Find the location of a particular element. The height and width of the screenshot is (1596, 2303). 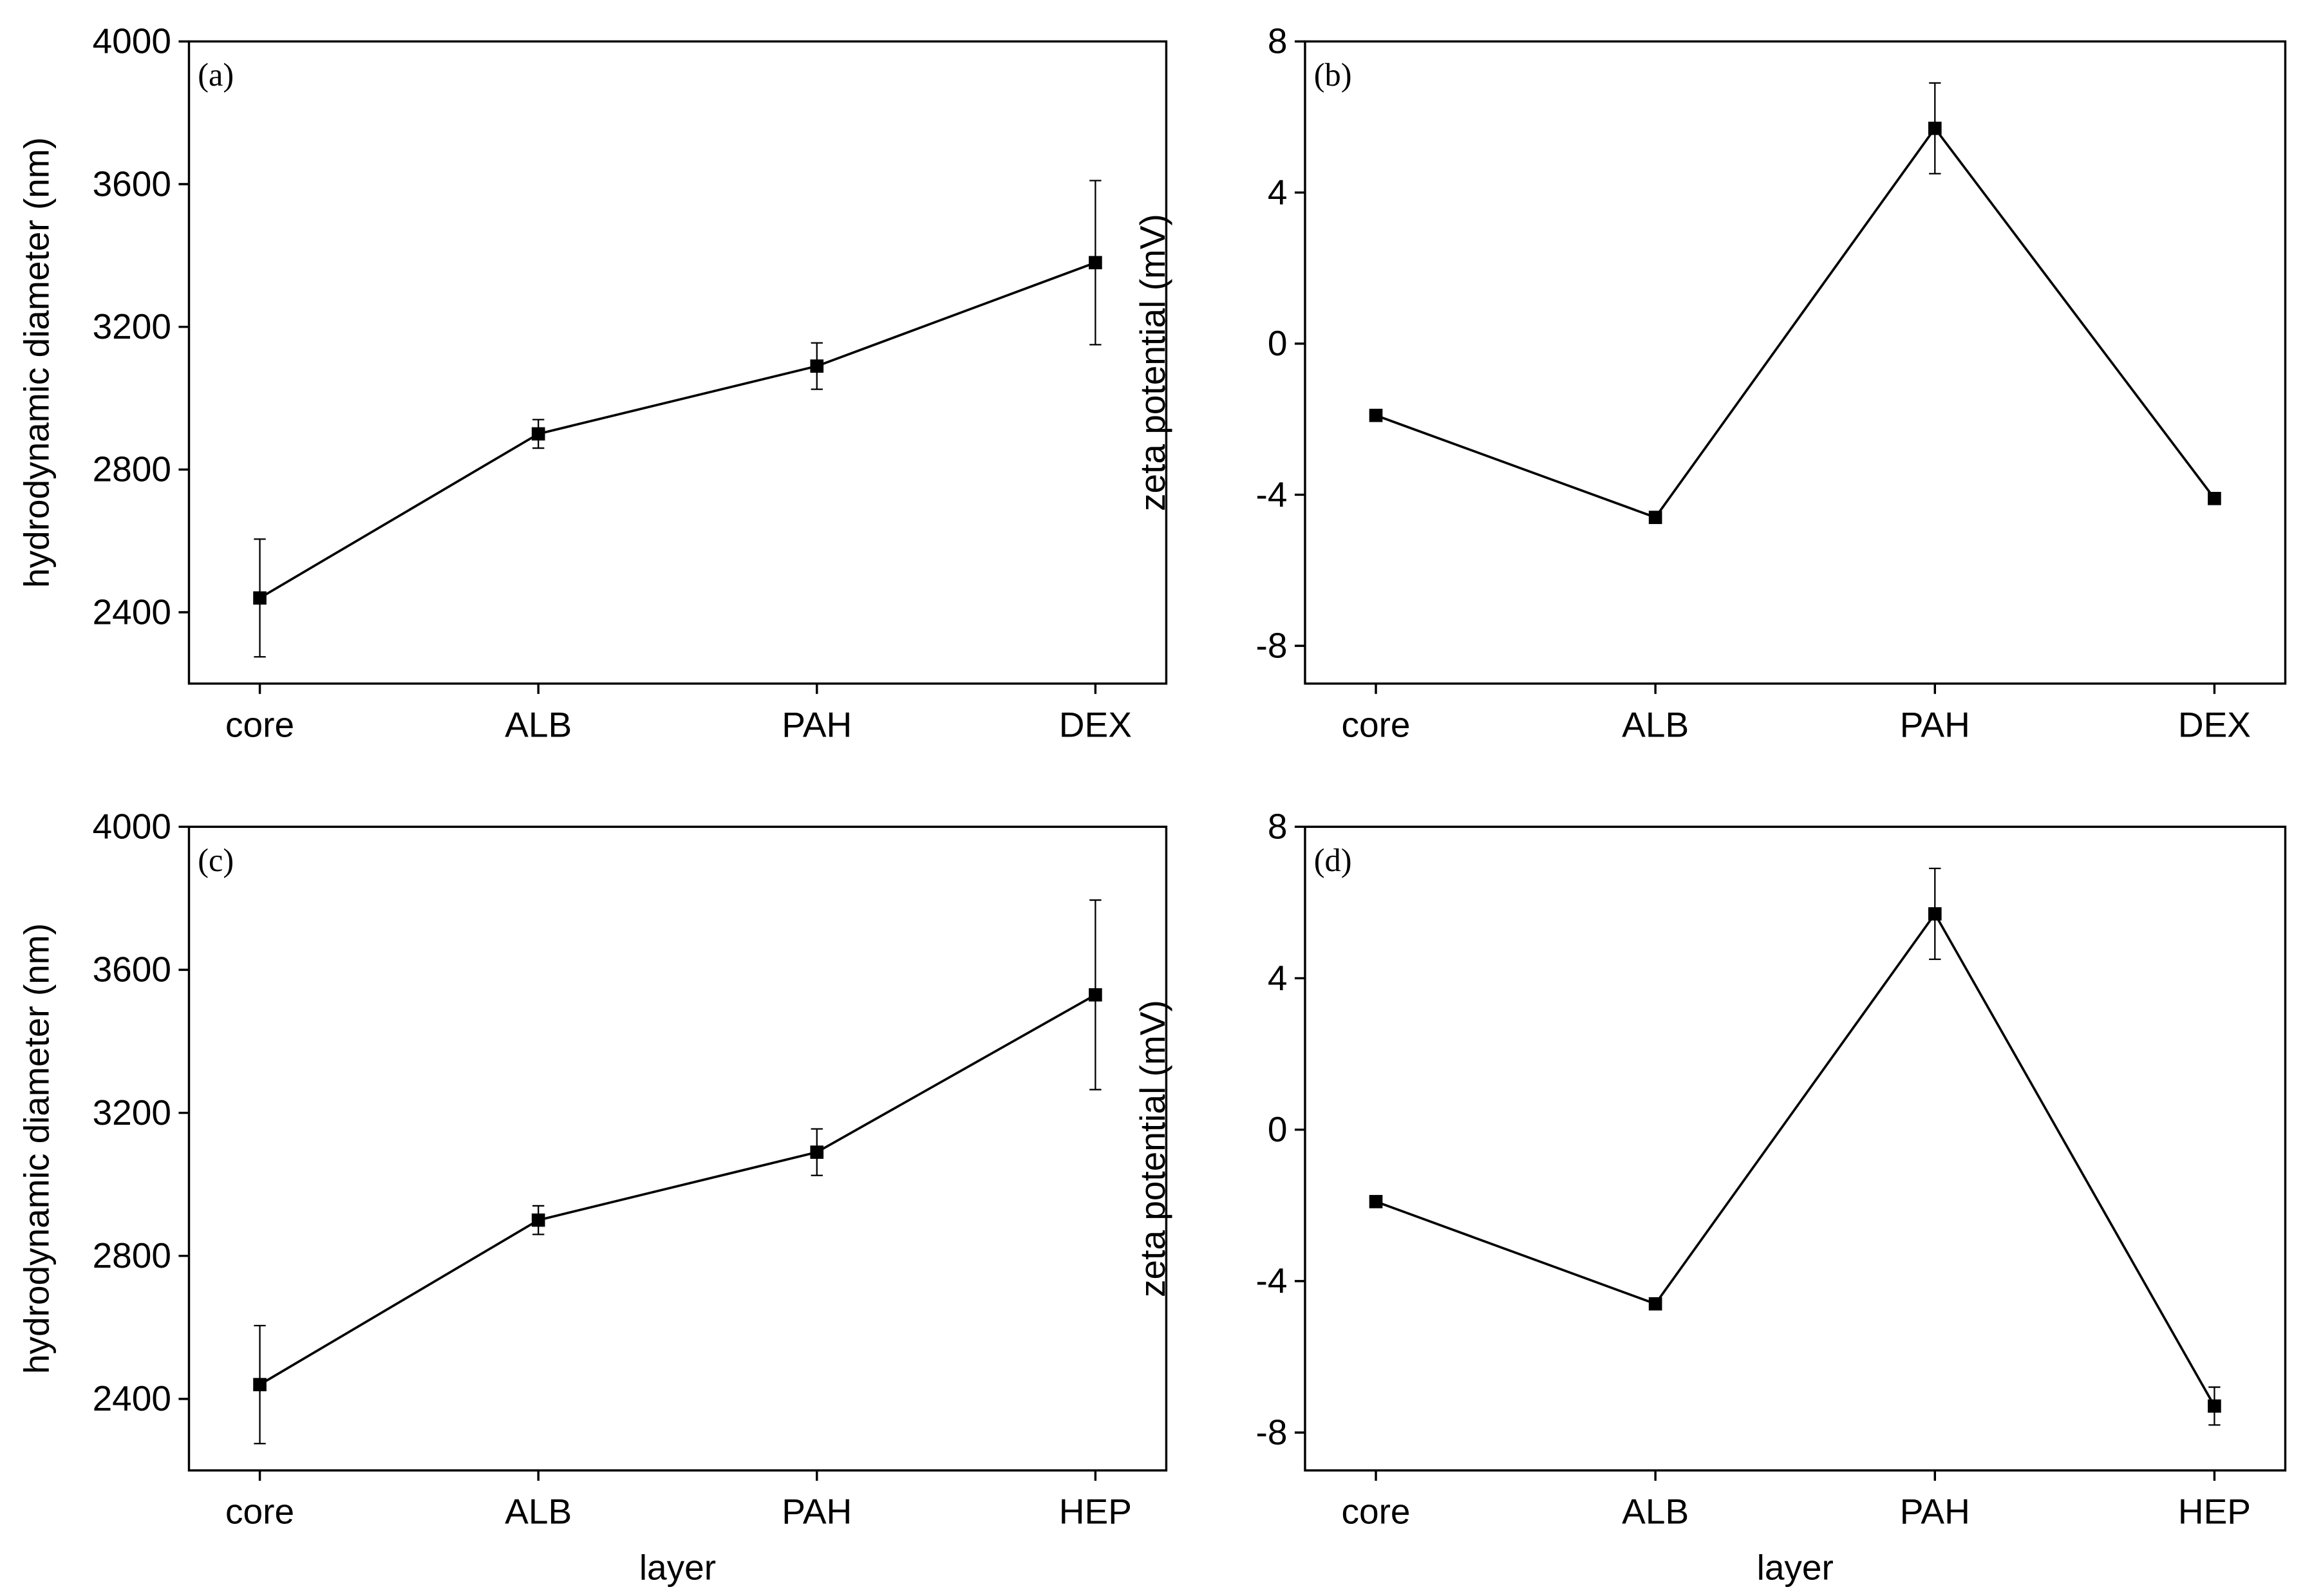

panel-label: (d) is located at coordinates (1333, 860).